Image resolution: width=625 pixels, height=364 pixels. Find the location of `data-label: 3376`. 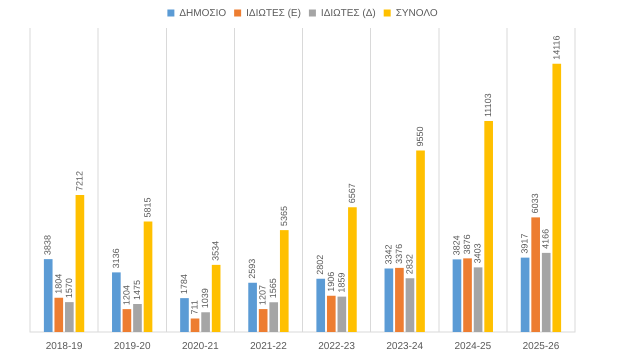

data-label: 3376 is located at coordinates (399, 254).